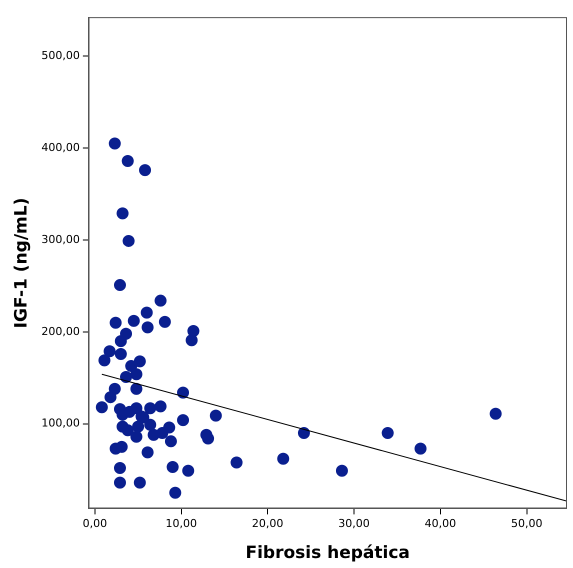 The width and height of the screenshot is (573, 568). Describe the element at coordinates (327, 553) in the screenshot. I see `x-axis-title: Fibrosis hepática` at that location.